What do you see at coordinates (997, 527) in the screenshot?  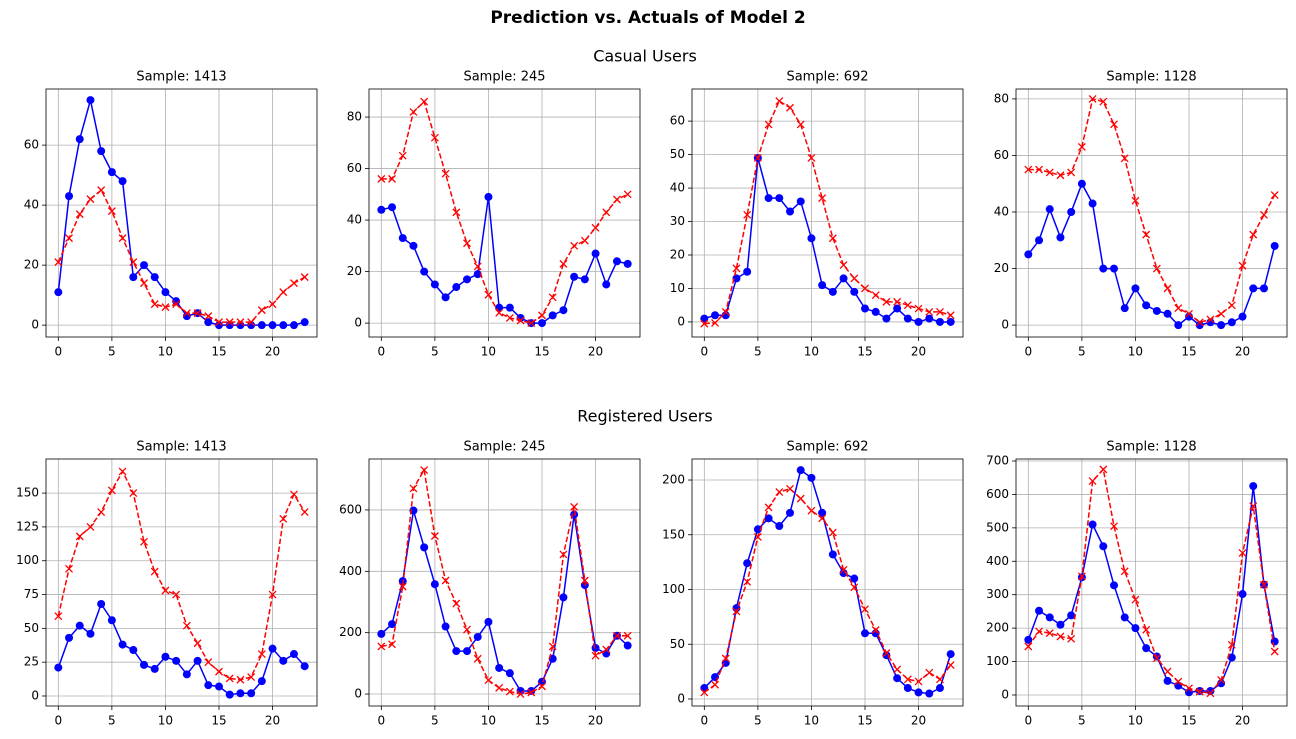 I see `y-tick-label: 500` at bounding box center [997, 527].